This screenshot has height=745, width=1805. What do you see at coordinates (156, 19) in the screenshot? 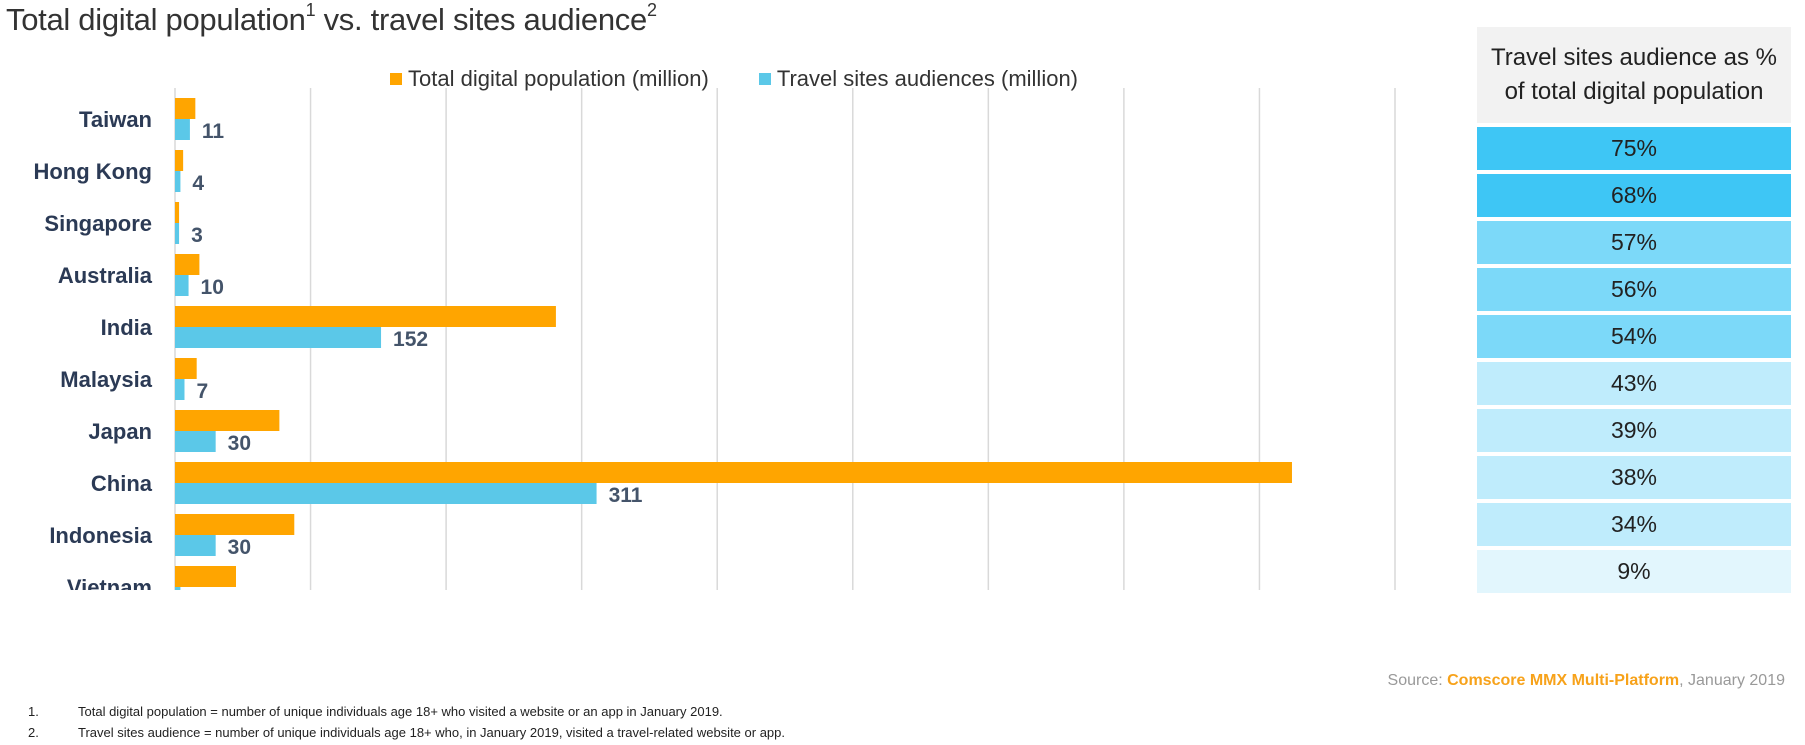
I see `title-main: Total digital population` at bounding box center [156, 19].